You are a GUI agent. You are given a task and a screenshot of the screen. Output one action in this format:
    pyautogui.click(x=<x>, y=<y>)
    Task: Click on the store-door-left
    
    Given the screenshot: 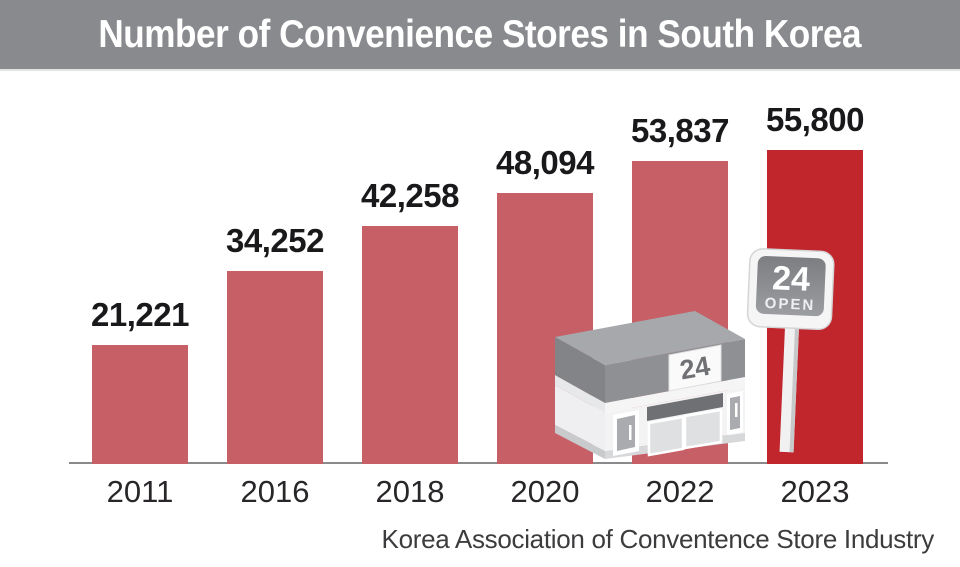 What is the action you would take?
    pyautogui.click(x=666, y=436)
    